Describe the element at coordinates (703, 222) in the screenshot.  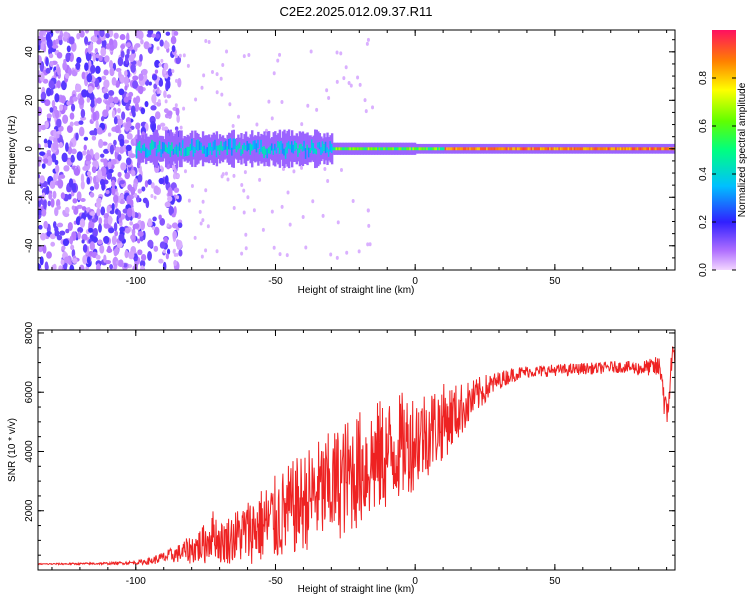
I see `colorbar-tick-label: 0.2` at that location.